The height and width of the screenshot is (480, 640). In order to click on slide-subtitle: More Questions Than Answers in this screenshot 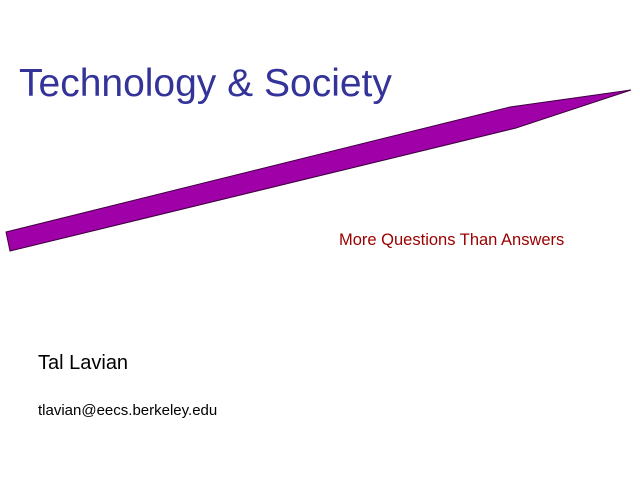, I will do `click(452, 240)`.